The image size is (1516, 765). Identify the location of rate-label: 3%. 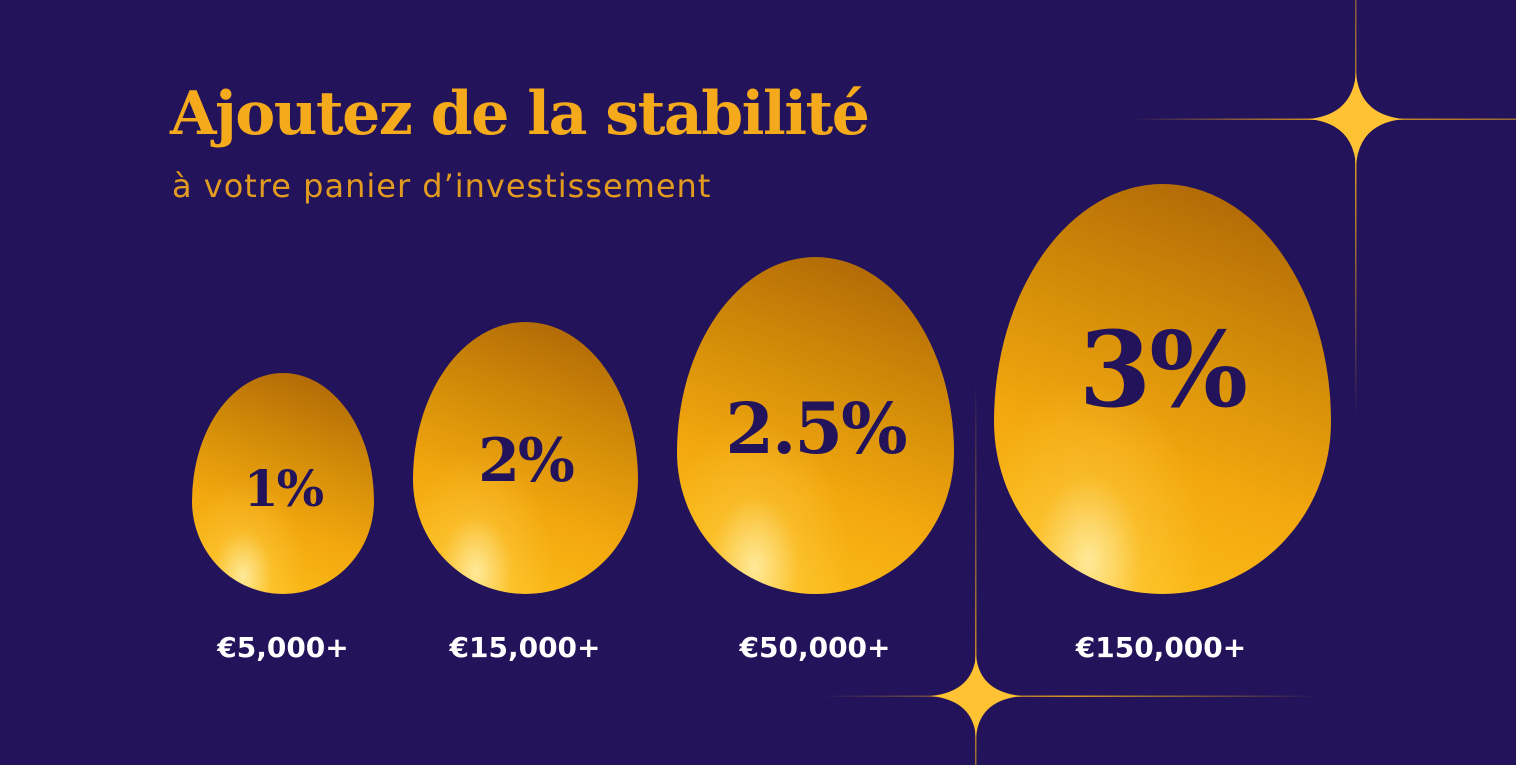
(1163, 369).